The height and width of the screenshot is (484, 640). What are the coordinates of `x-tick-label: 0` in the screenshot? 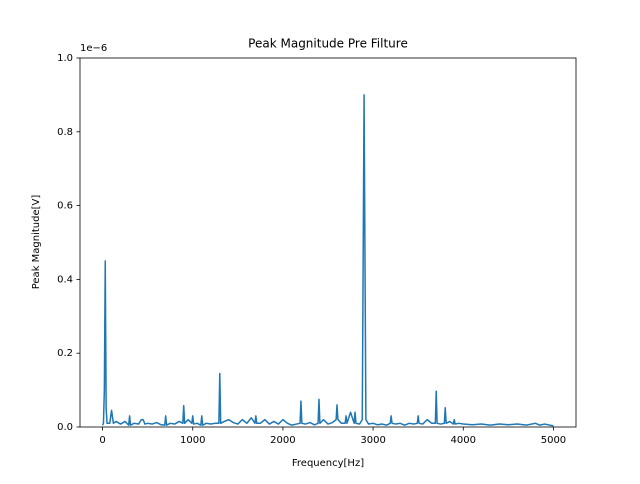 It's located at (102, 440).